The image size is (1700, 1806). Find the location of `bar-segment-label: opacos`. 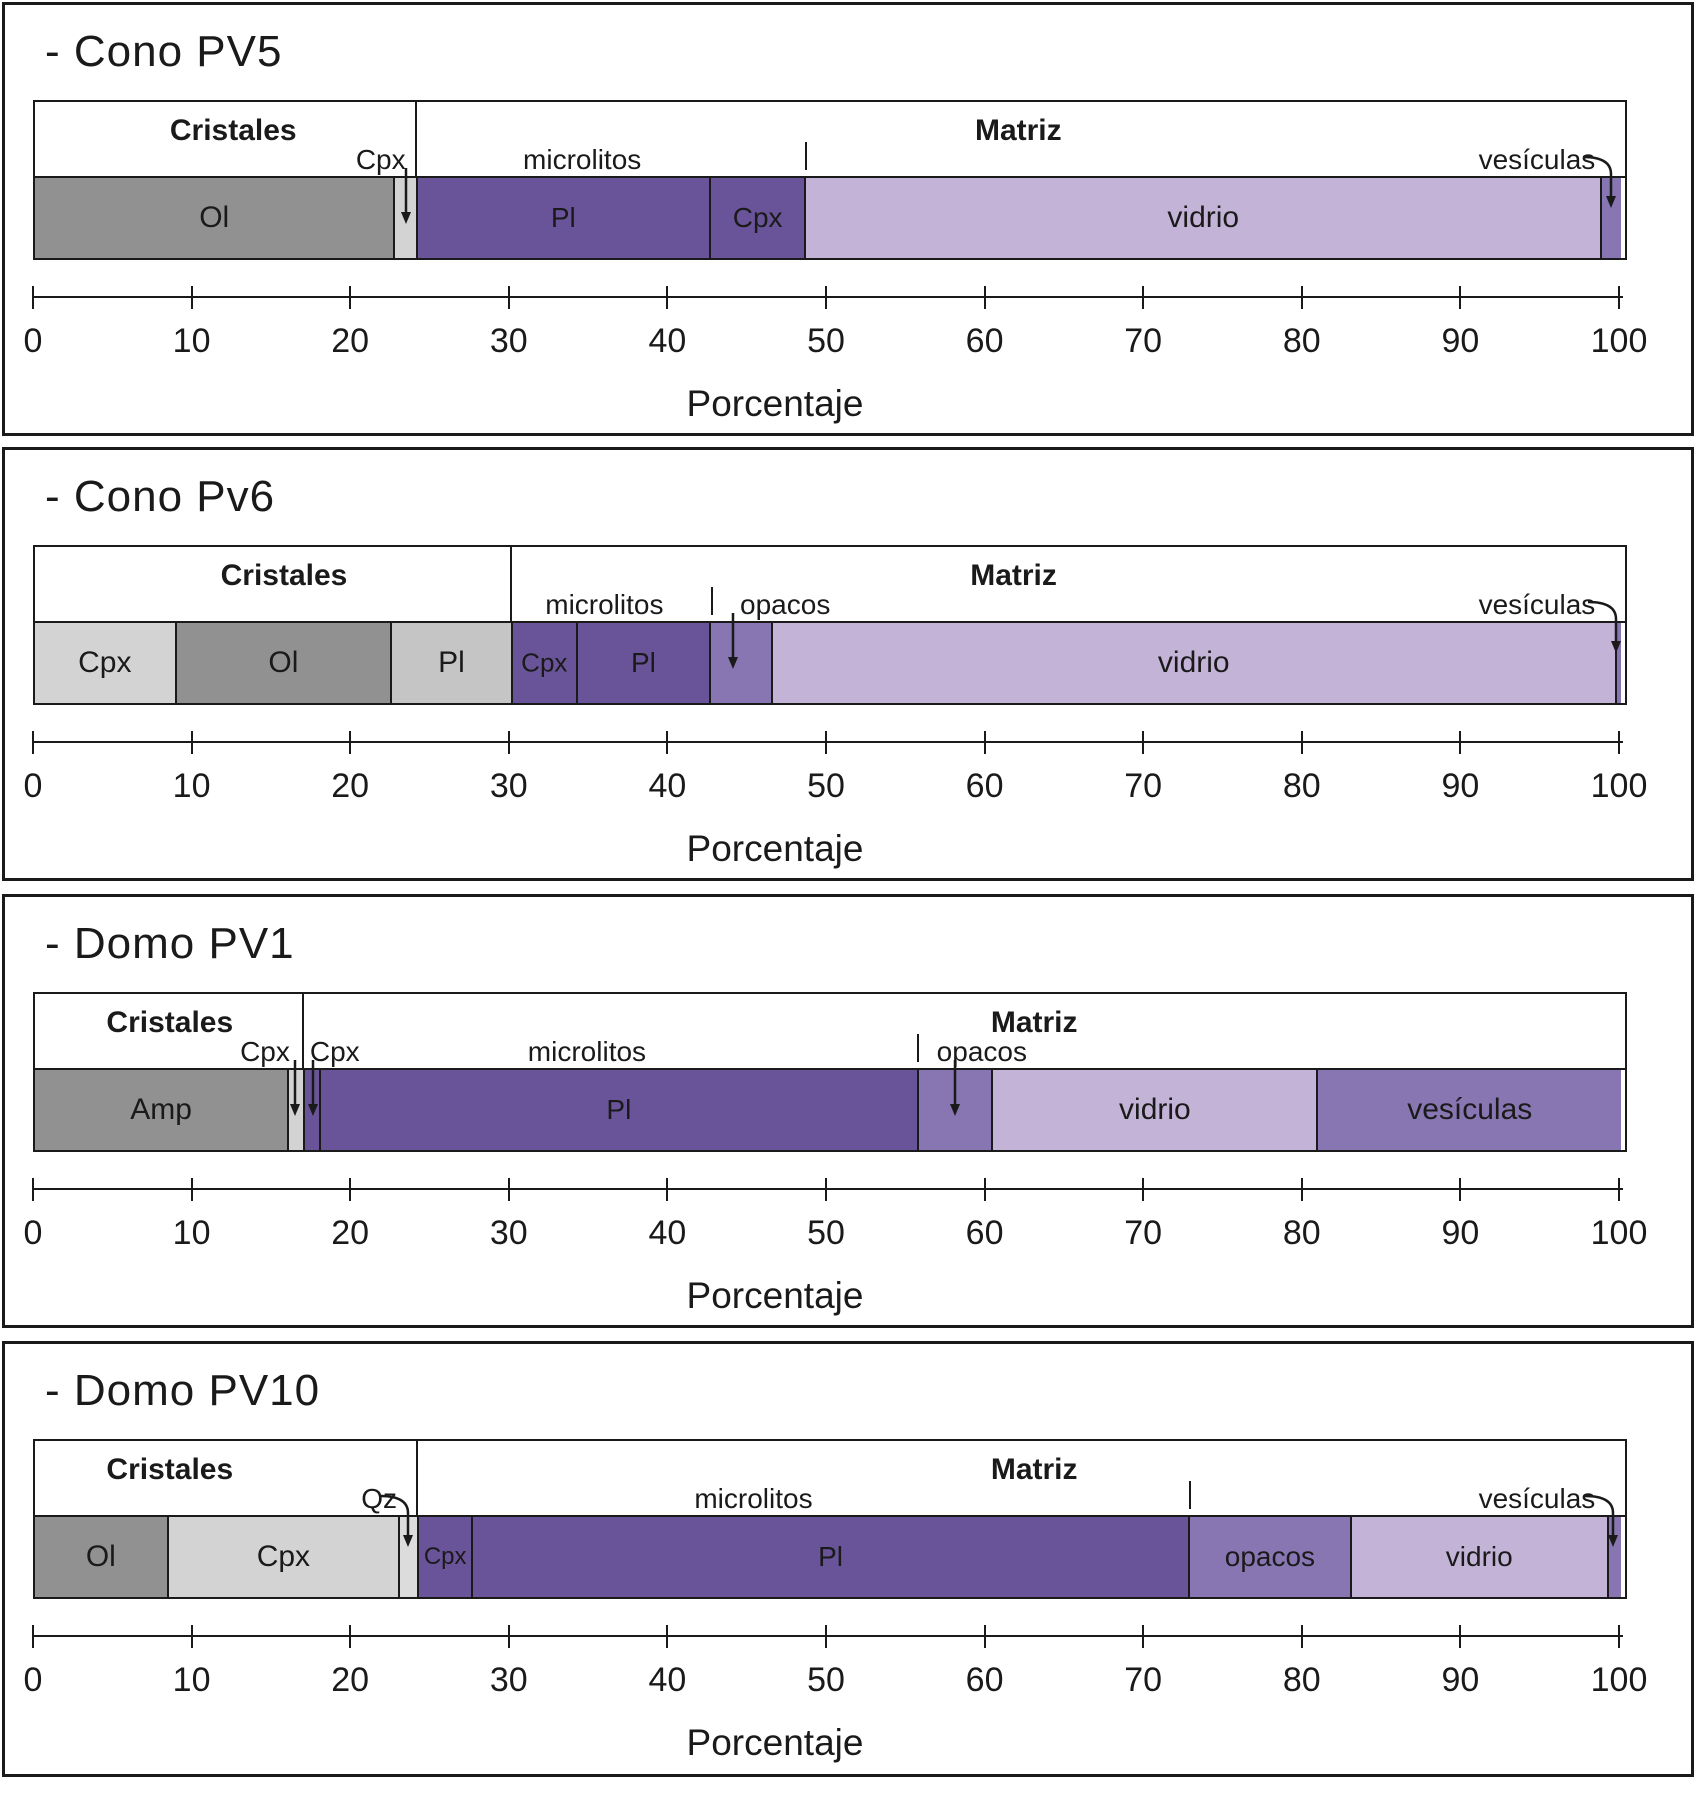

bar-segment-label: opacos is located at coordinates (1270, 1556).